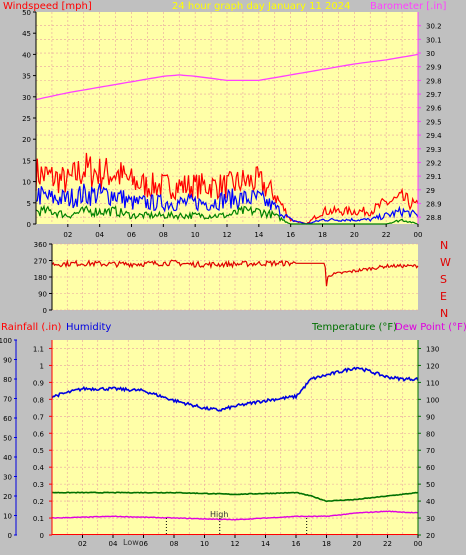 Image resolution: width=466 pixels, height=555 pixels. Describe the element at coordinates (434, 27) in the screenshot. I see `barometer-y-tick-label: 30.2` at that location.